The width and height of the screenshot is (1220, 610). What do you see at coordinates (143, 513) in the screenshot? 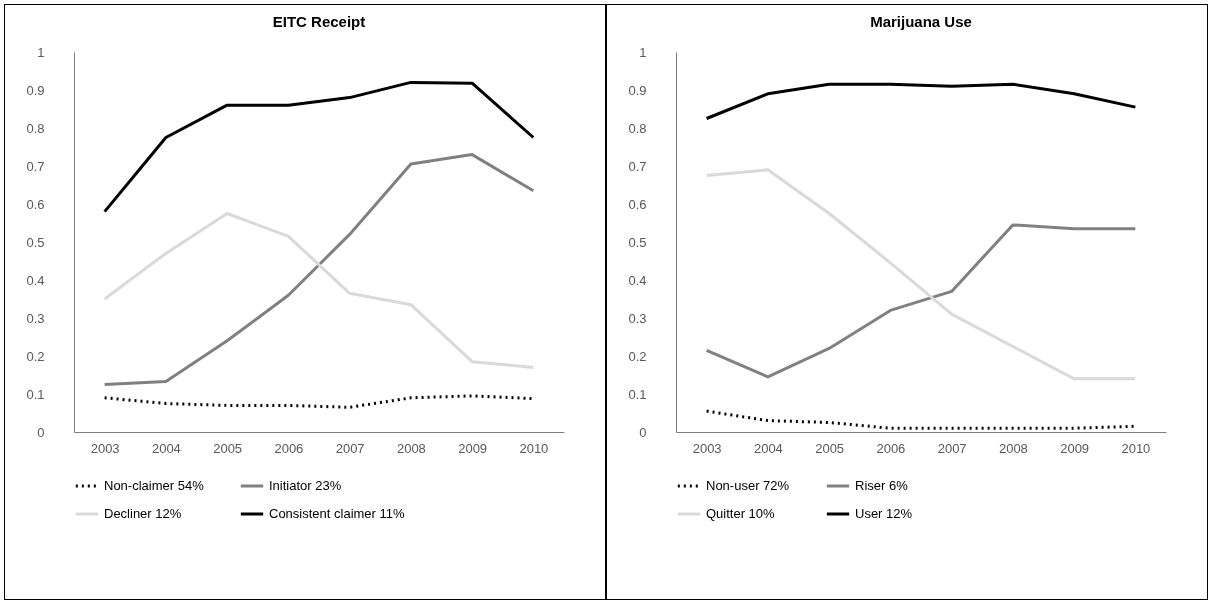
I see `legend-label: Decliner 12%` at bounding box center [143, 513].